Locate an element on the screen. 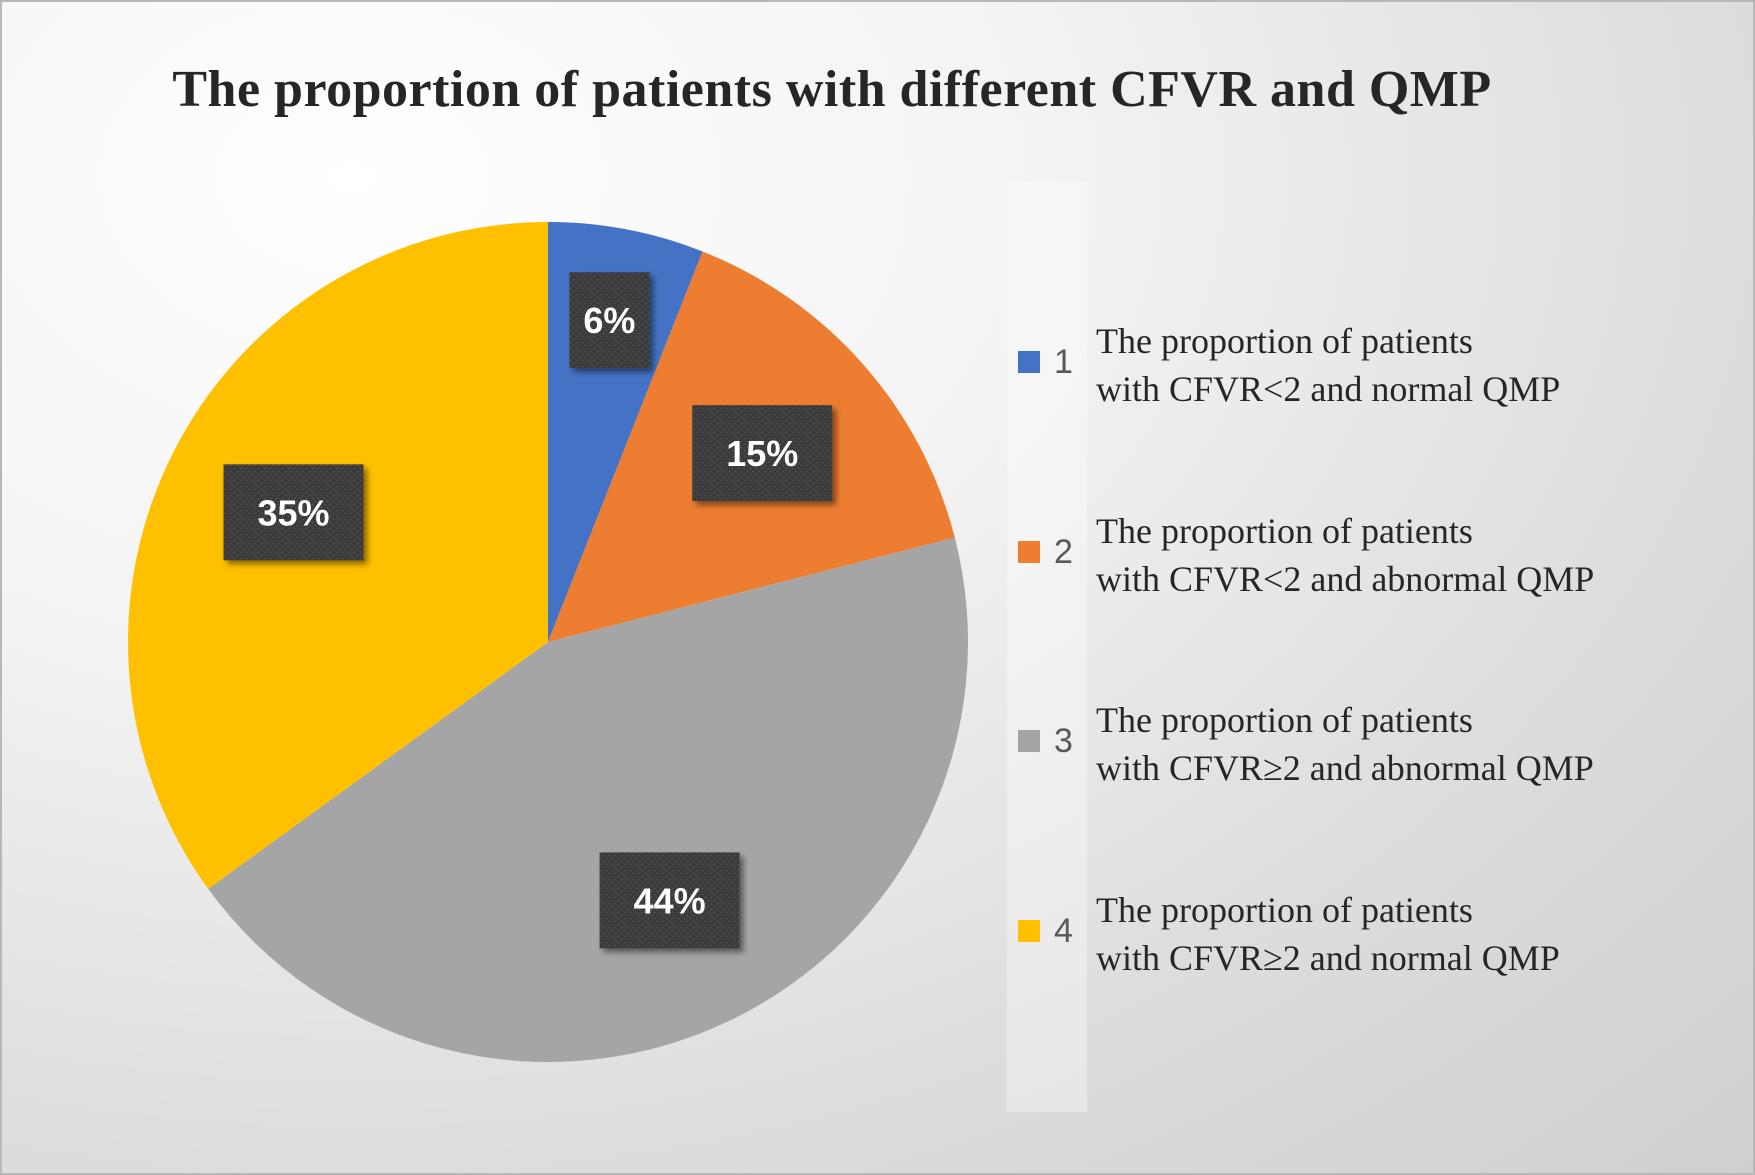 This screenshot has height=1175, width=1755. legend-label-1-line1: The proportion of patients is located at coordinates (1284, 341).